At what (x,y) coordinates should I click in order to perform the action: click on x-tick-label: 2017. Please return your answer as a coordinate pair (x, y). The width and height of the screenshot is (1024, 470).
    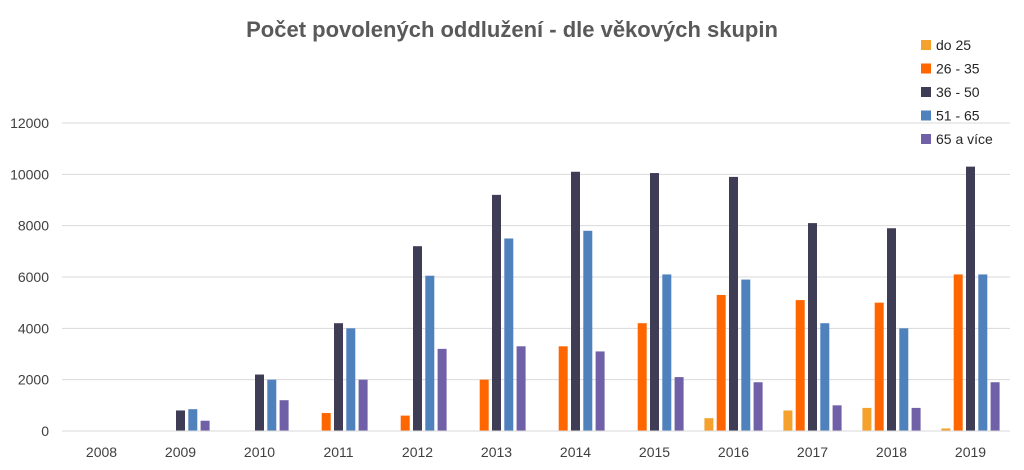
    Looking at the image, I should click on (812, 452).